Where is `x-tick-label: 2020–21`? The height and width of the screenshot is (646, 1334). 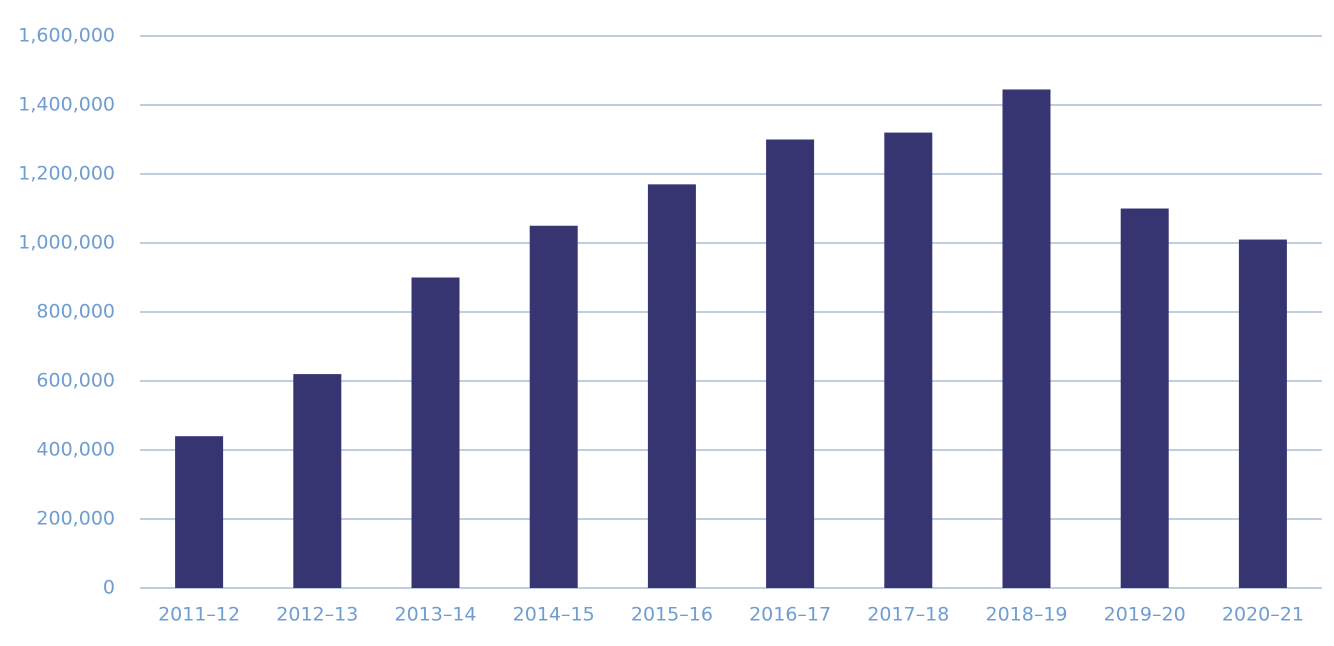
x-tick-label: 2020–21 is located at coordinates (1263, 615).